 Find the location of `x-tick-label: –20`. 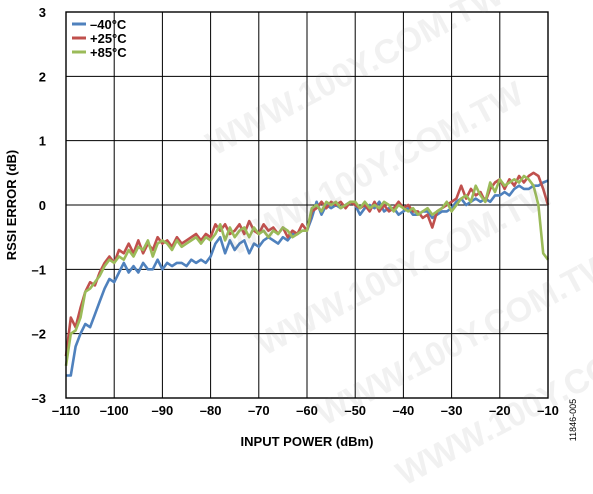

x-tick-label: –20 is located at coordinates (500, 410).